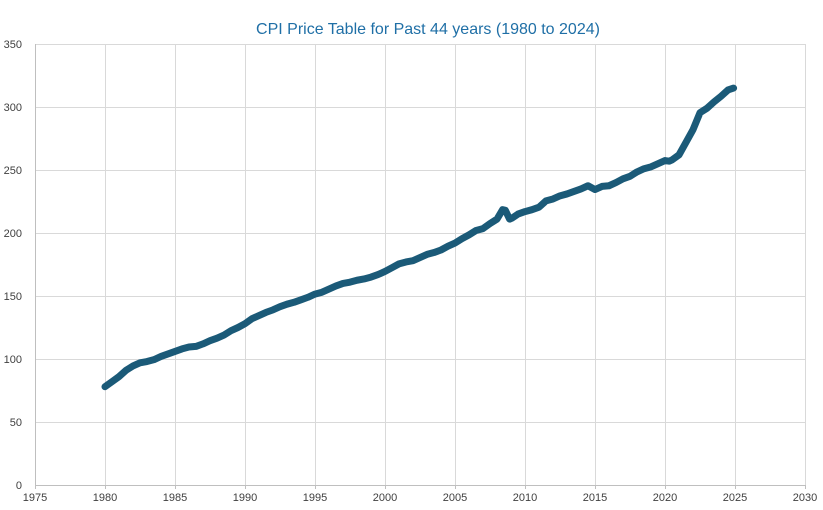  I want to click on y-tick-label: 0, so click(19, 486).